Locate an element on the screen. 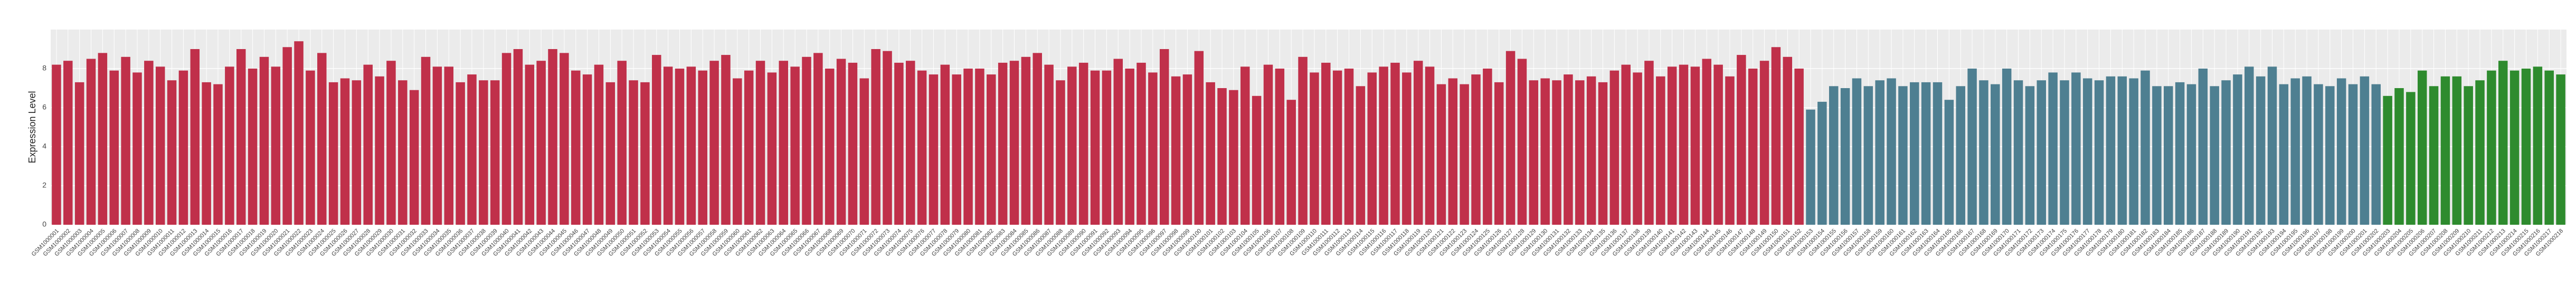 This screenshot has width=2576, height=306. y-tick-label: 2 is located at coordinates (44, 185).